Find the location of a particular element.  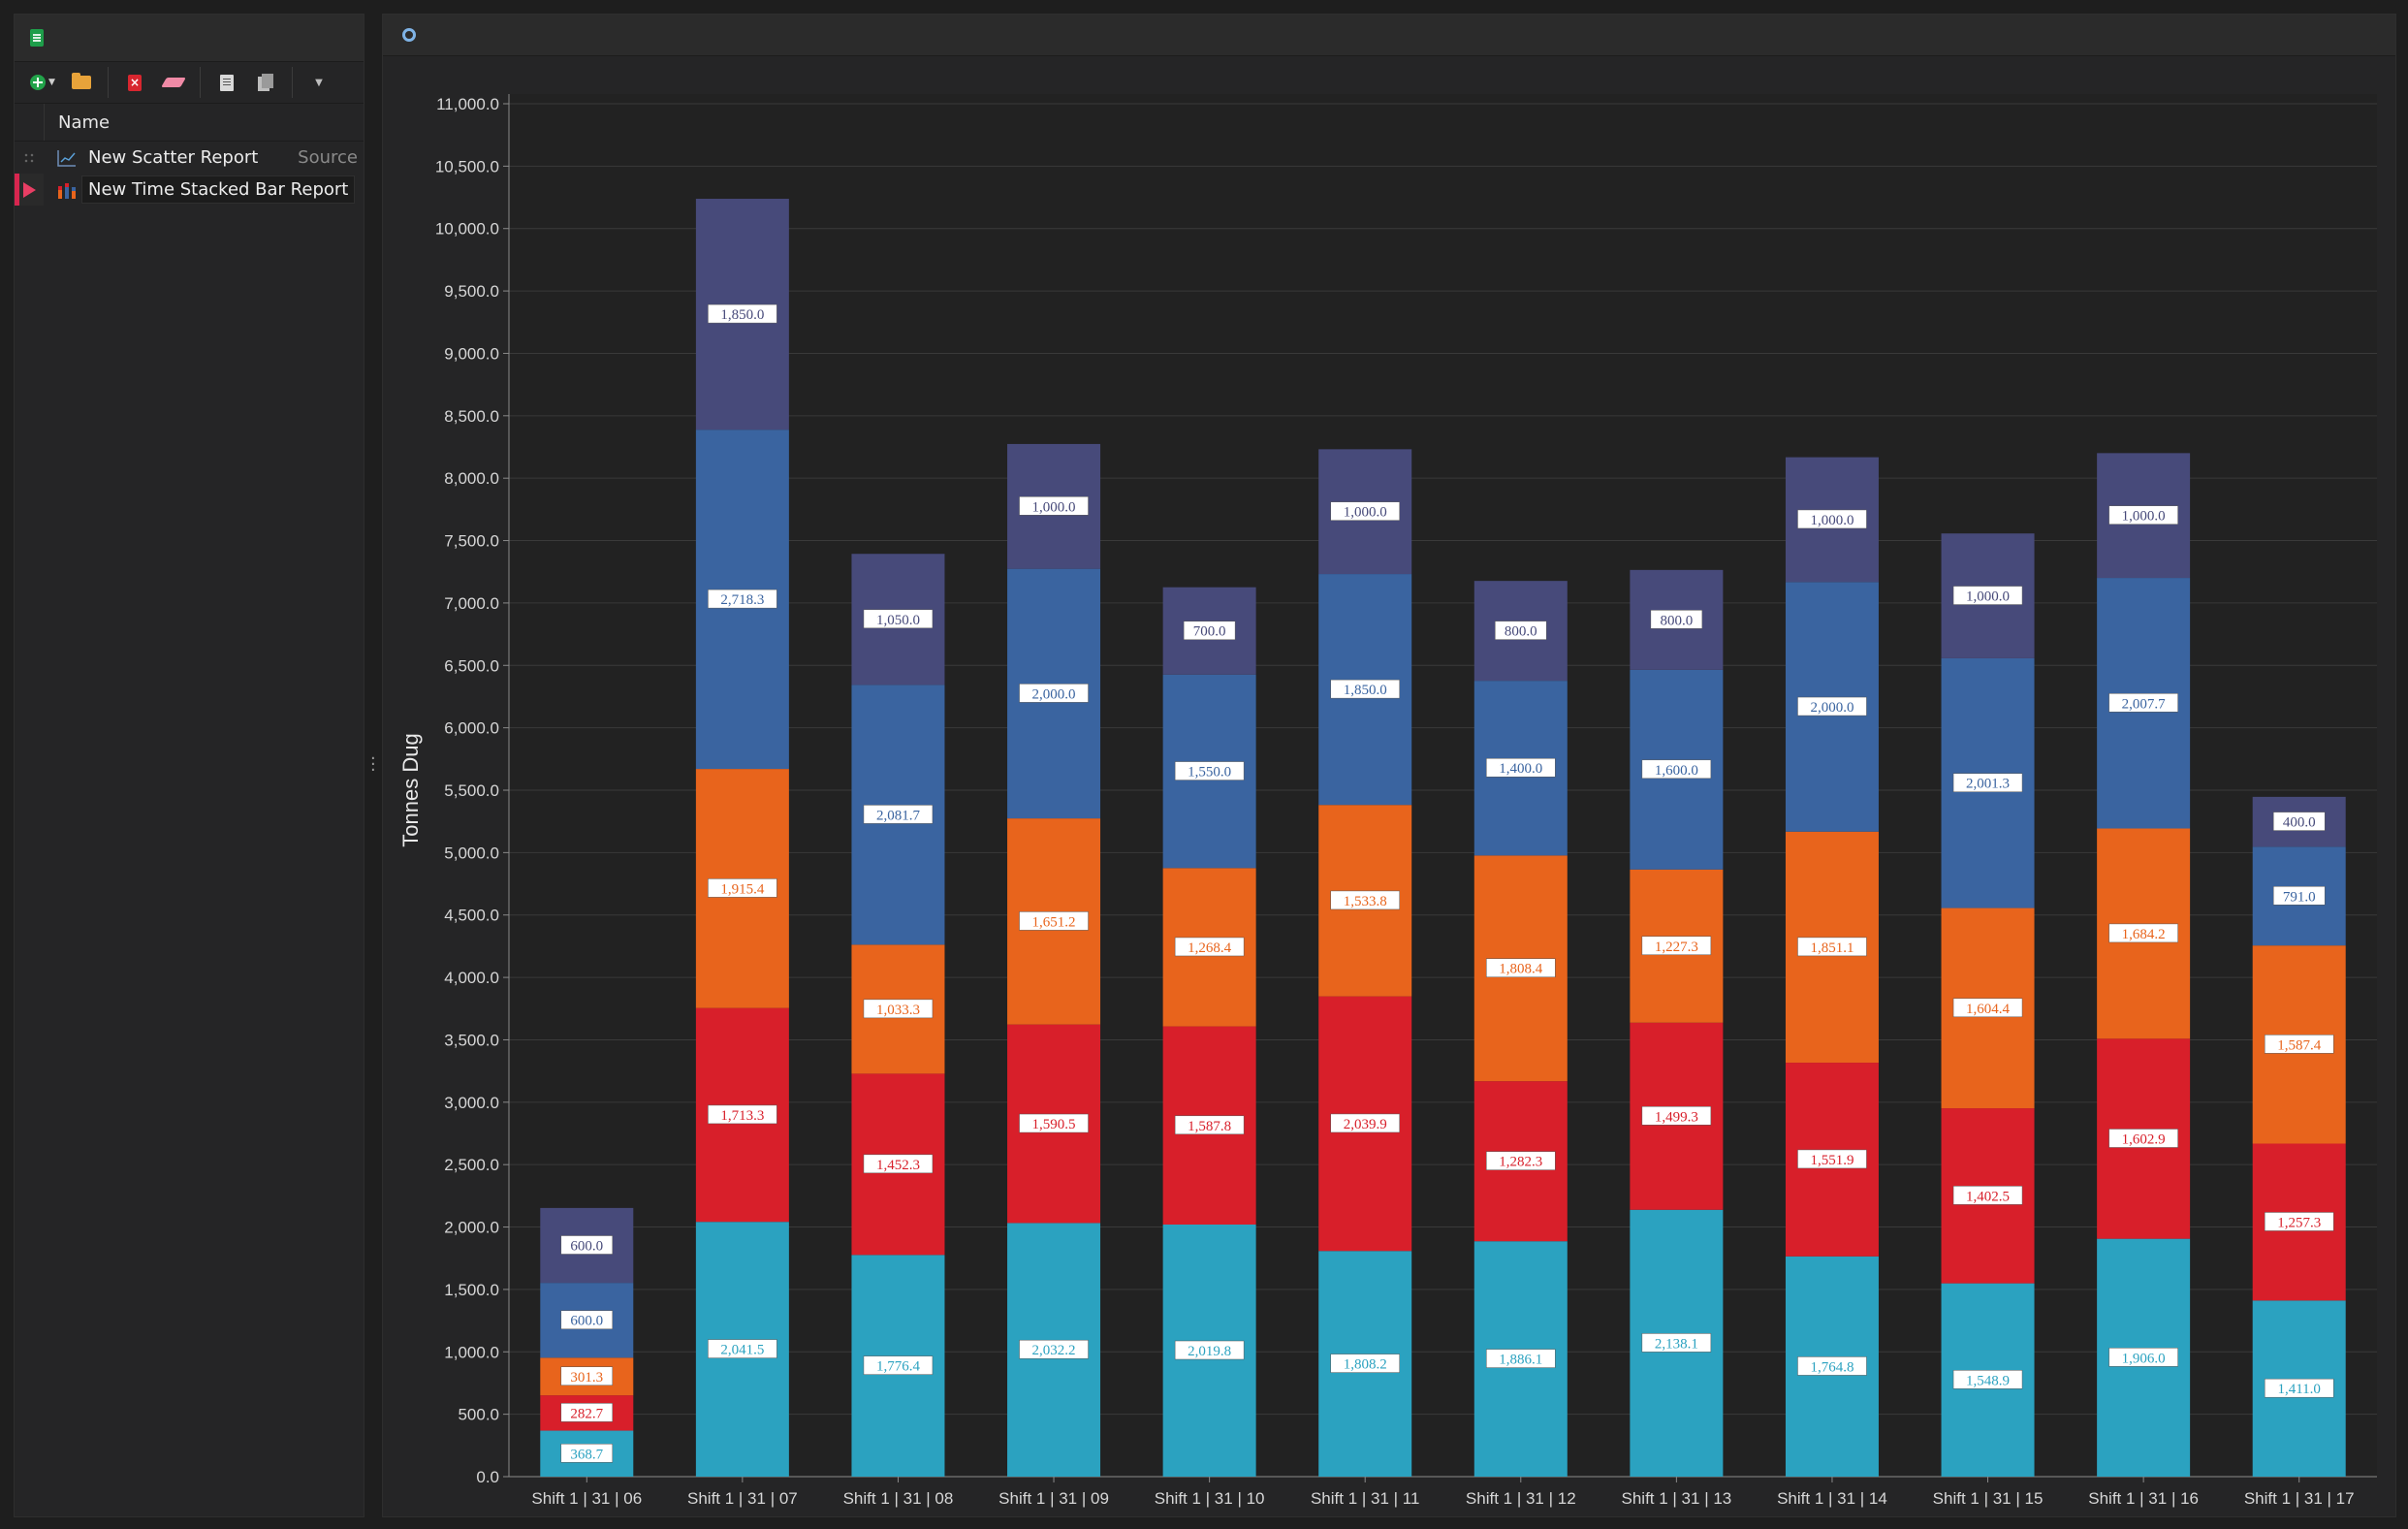

y-tick-label: 6,000.0 is located at coordinates (471, 728).